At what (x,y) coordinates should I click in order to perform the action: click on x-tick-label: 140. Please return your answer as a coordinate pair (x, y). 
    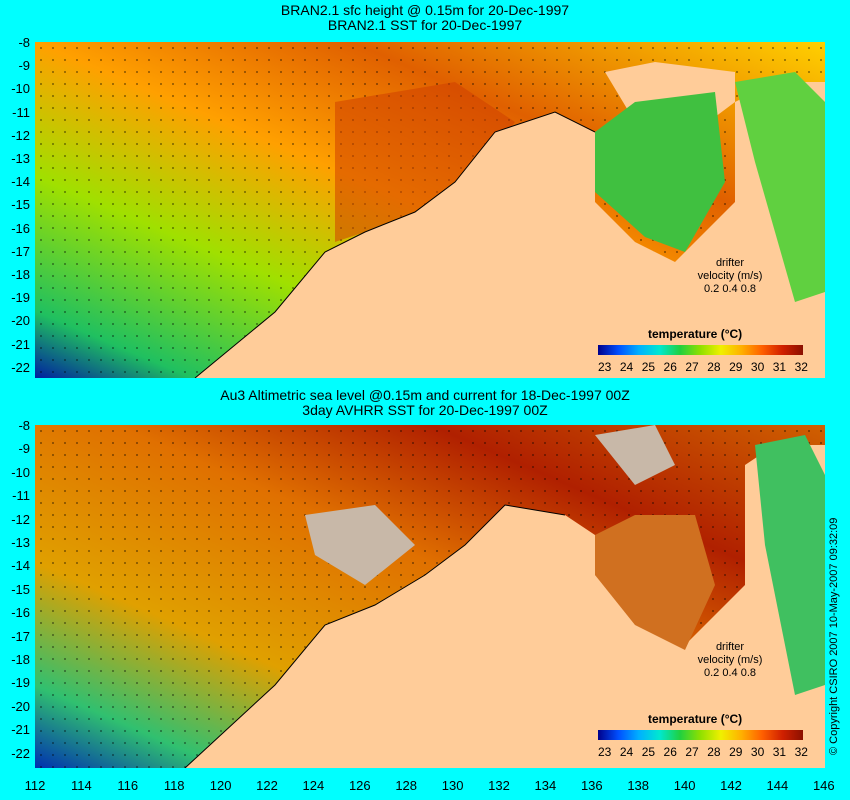
    Looking at the image, I should click on (684, 785).